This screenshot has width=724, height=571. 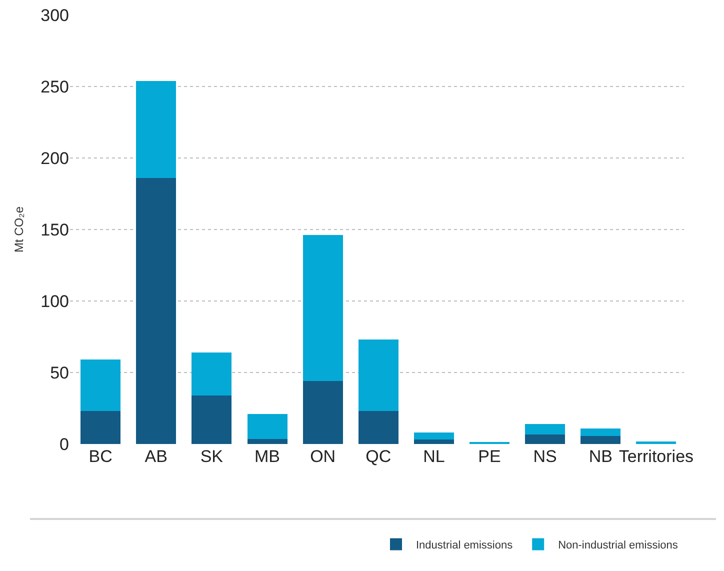 What do you see at coordinates (600, 456) in the screenshot?
I see `x-tick-label: NB` at bounding box center [600, 456].